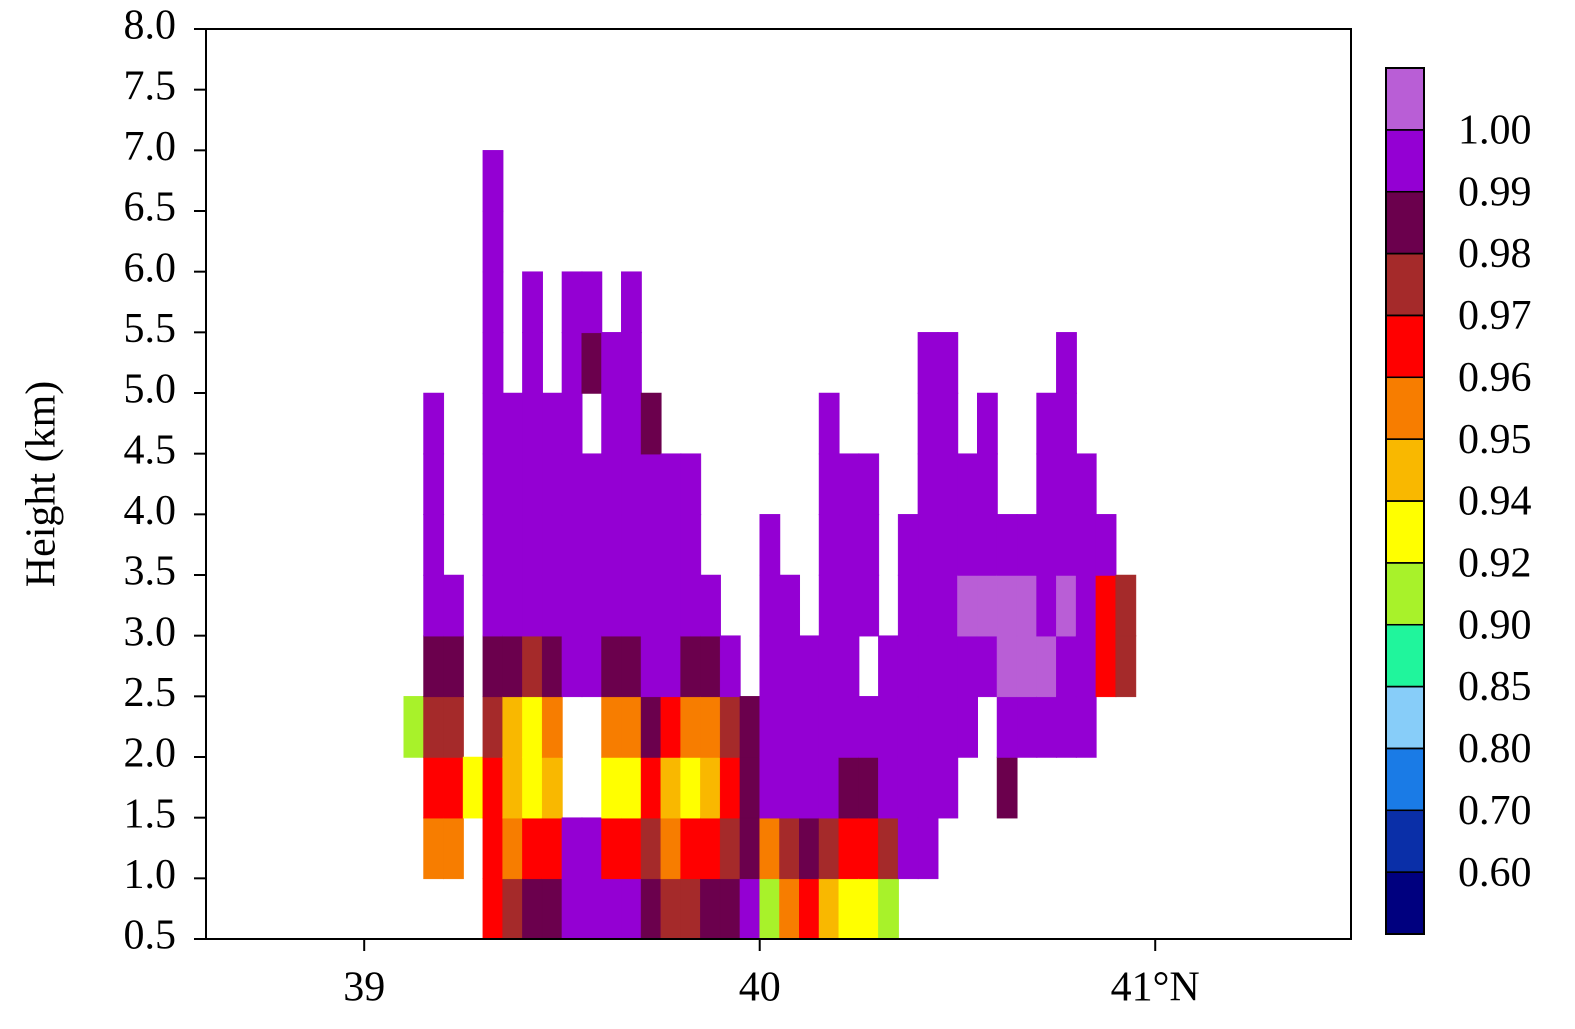 The width and height of the screenshot is (1575, 1029). Describe the element at coordinates (42, 484) in the screenshot. I see `y-axis-label: Height (km)` at that location.